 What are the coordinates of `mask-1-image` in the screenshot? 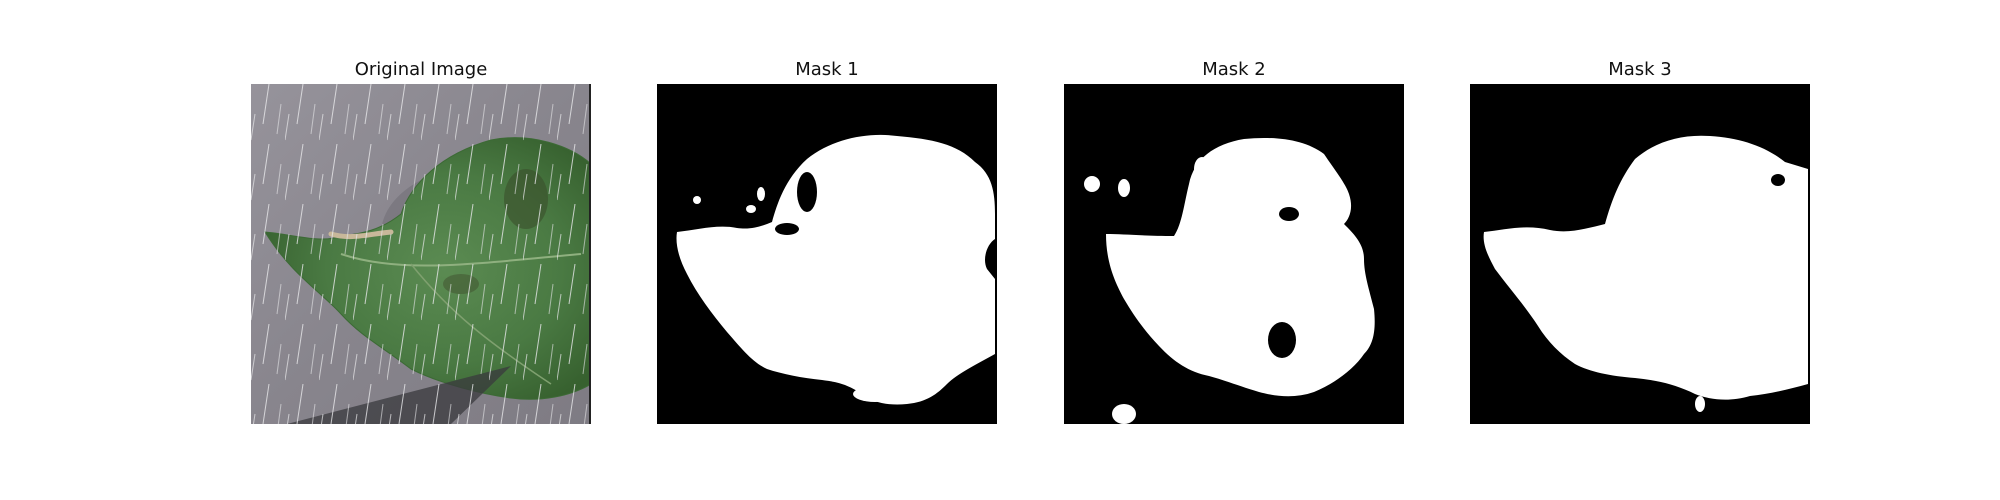 It's located at (827, 254).